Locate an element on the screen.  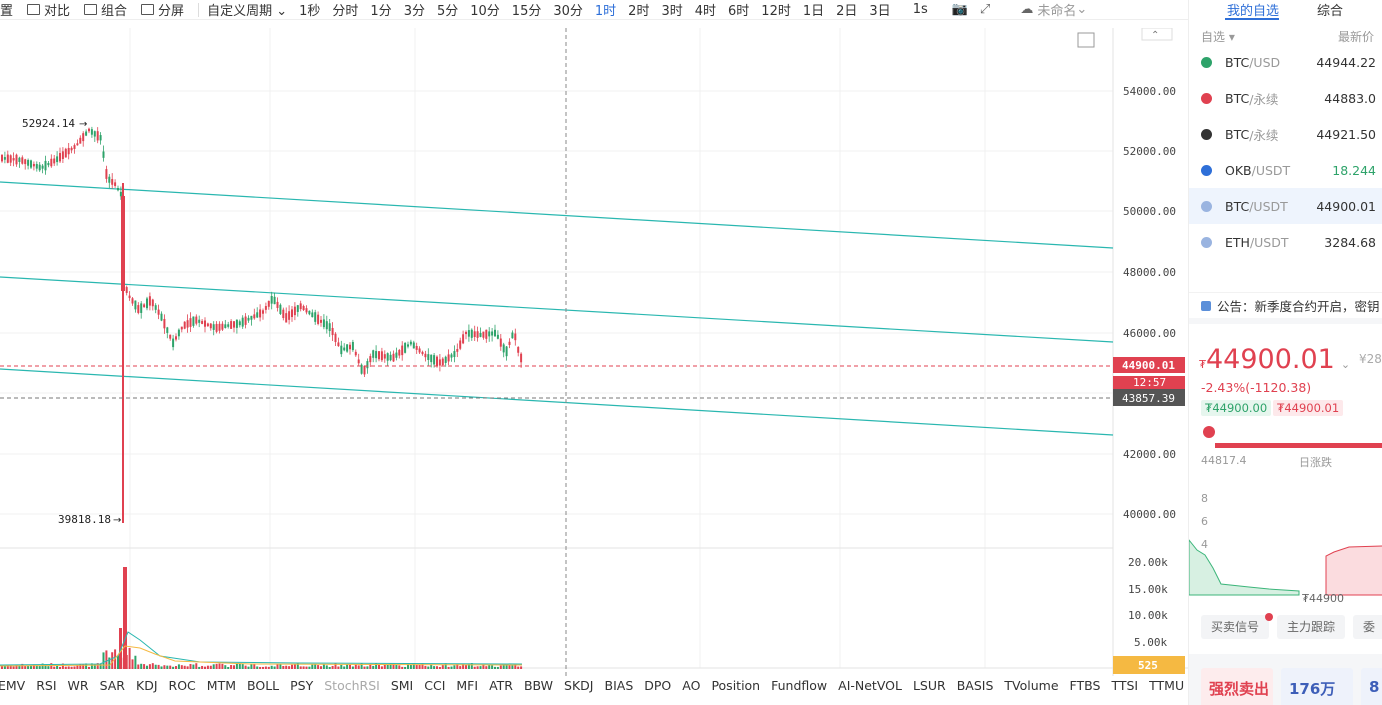
latest-price-header: 最新价 is located at coordinates (1355, 36).